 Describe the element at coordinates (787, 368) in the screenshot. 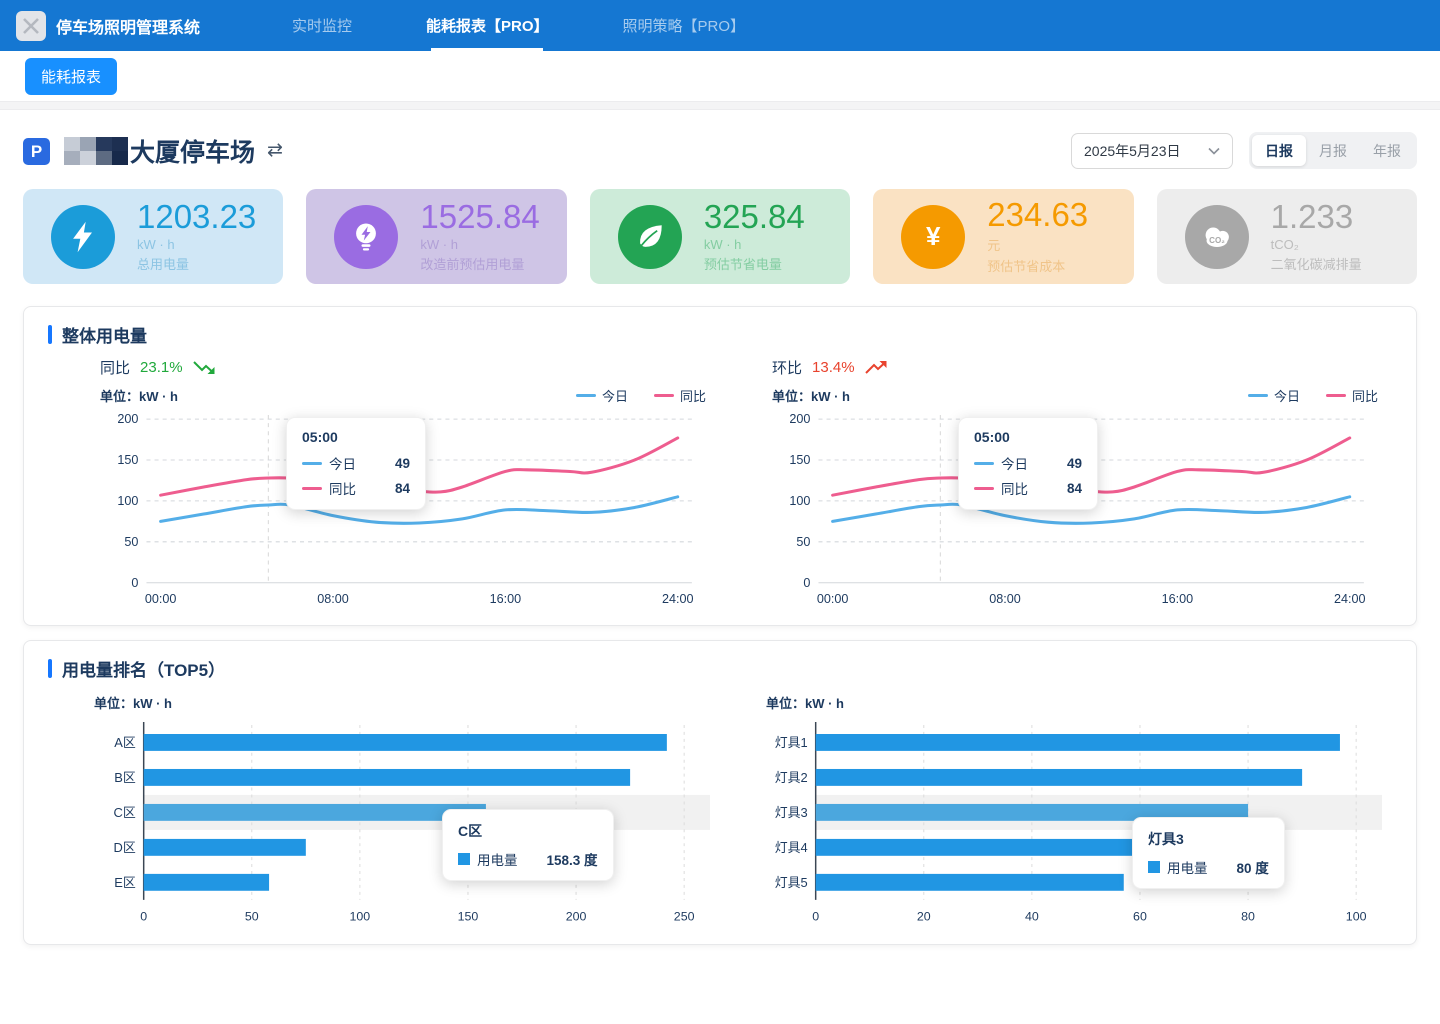

I see `mom-metric-label: 环比` at that location.